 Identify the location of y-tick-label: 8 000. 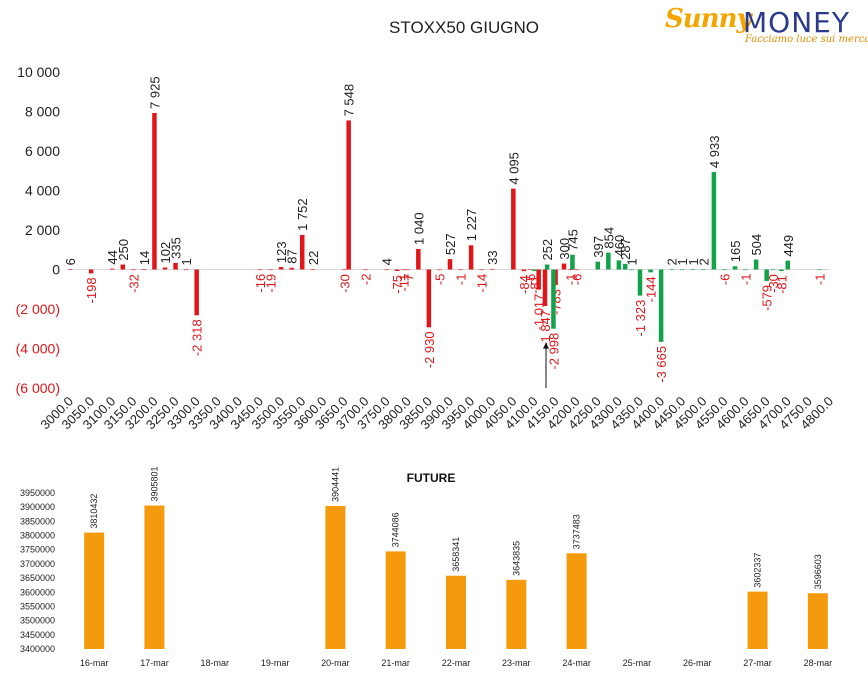
(42, 112).